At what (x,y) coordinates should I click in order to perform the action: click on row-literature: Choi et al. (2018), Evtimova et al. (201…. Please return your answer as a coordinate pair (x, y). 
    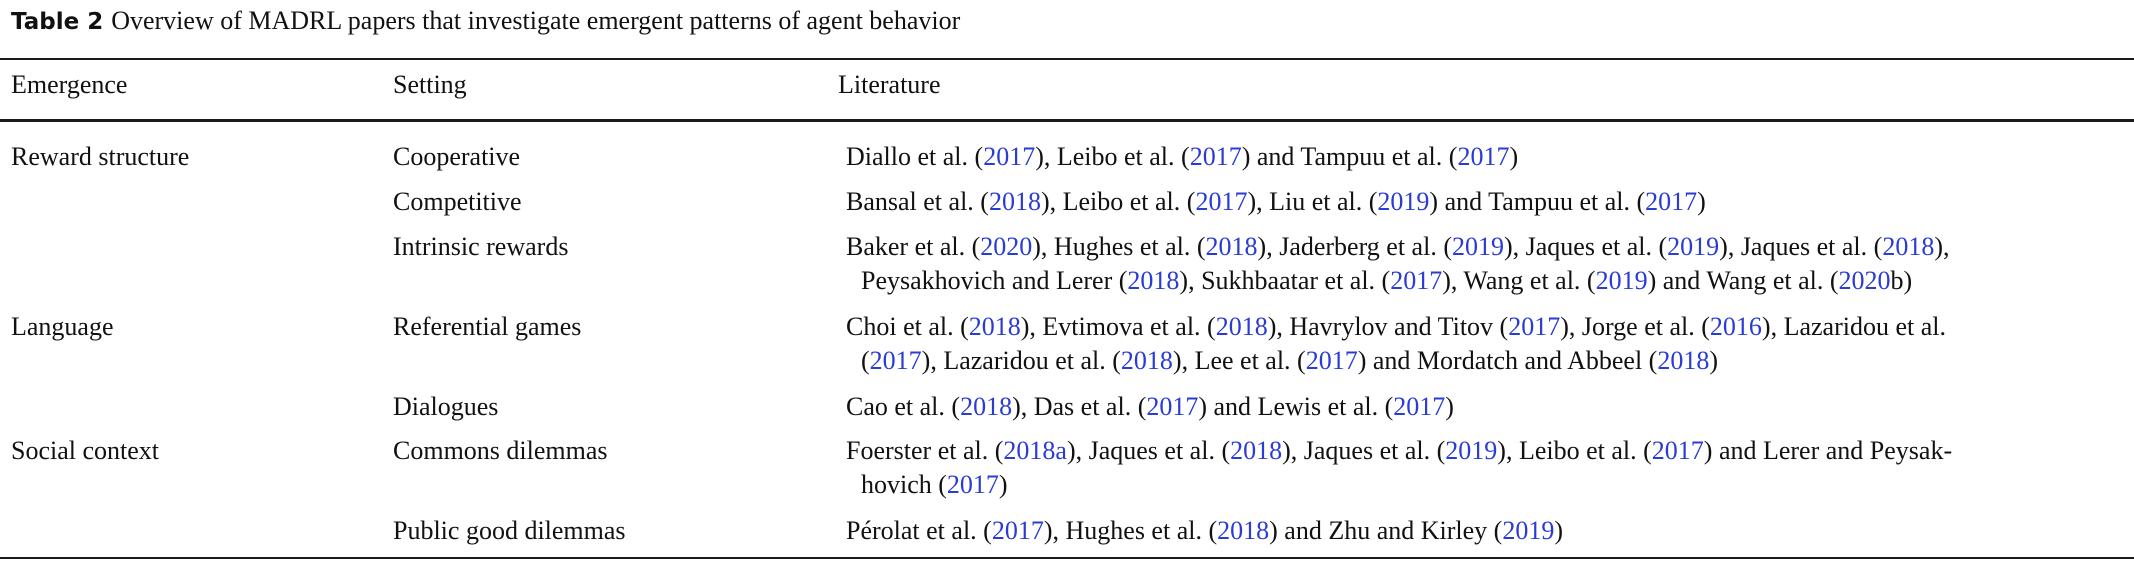
    Looking at the image, I should click on (1396, 344).